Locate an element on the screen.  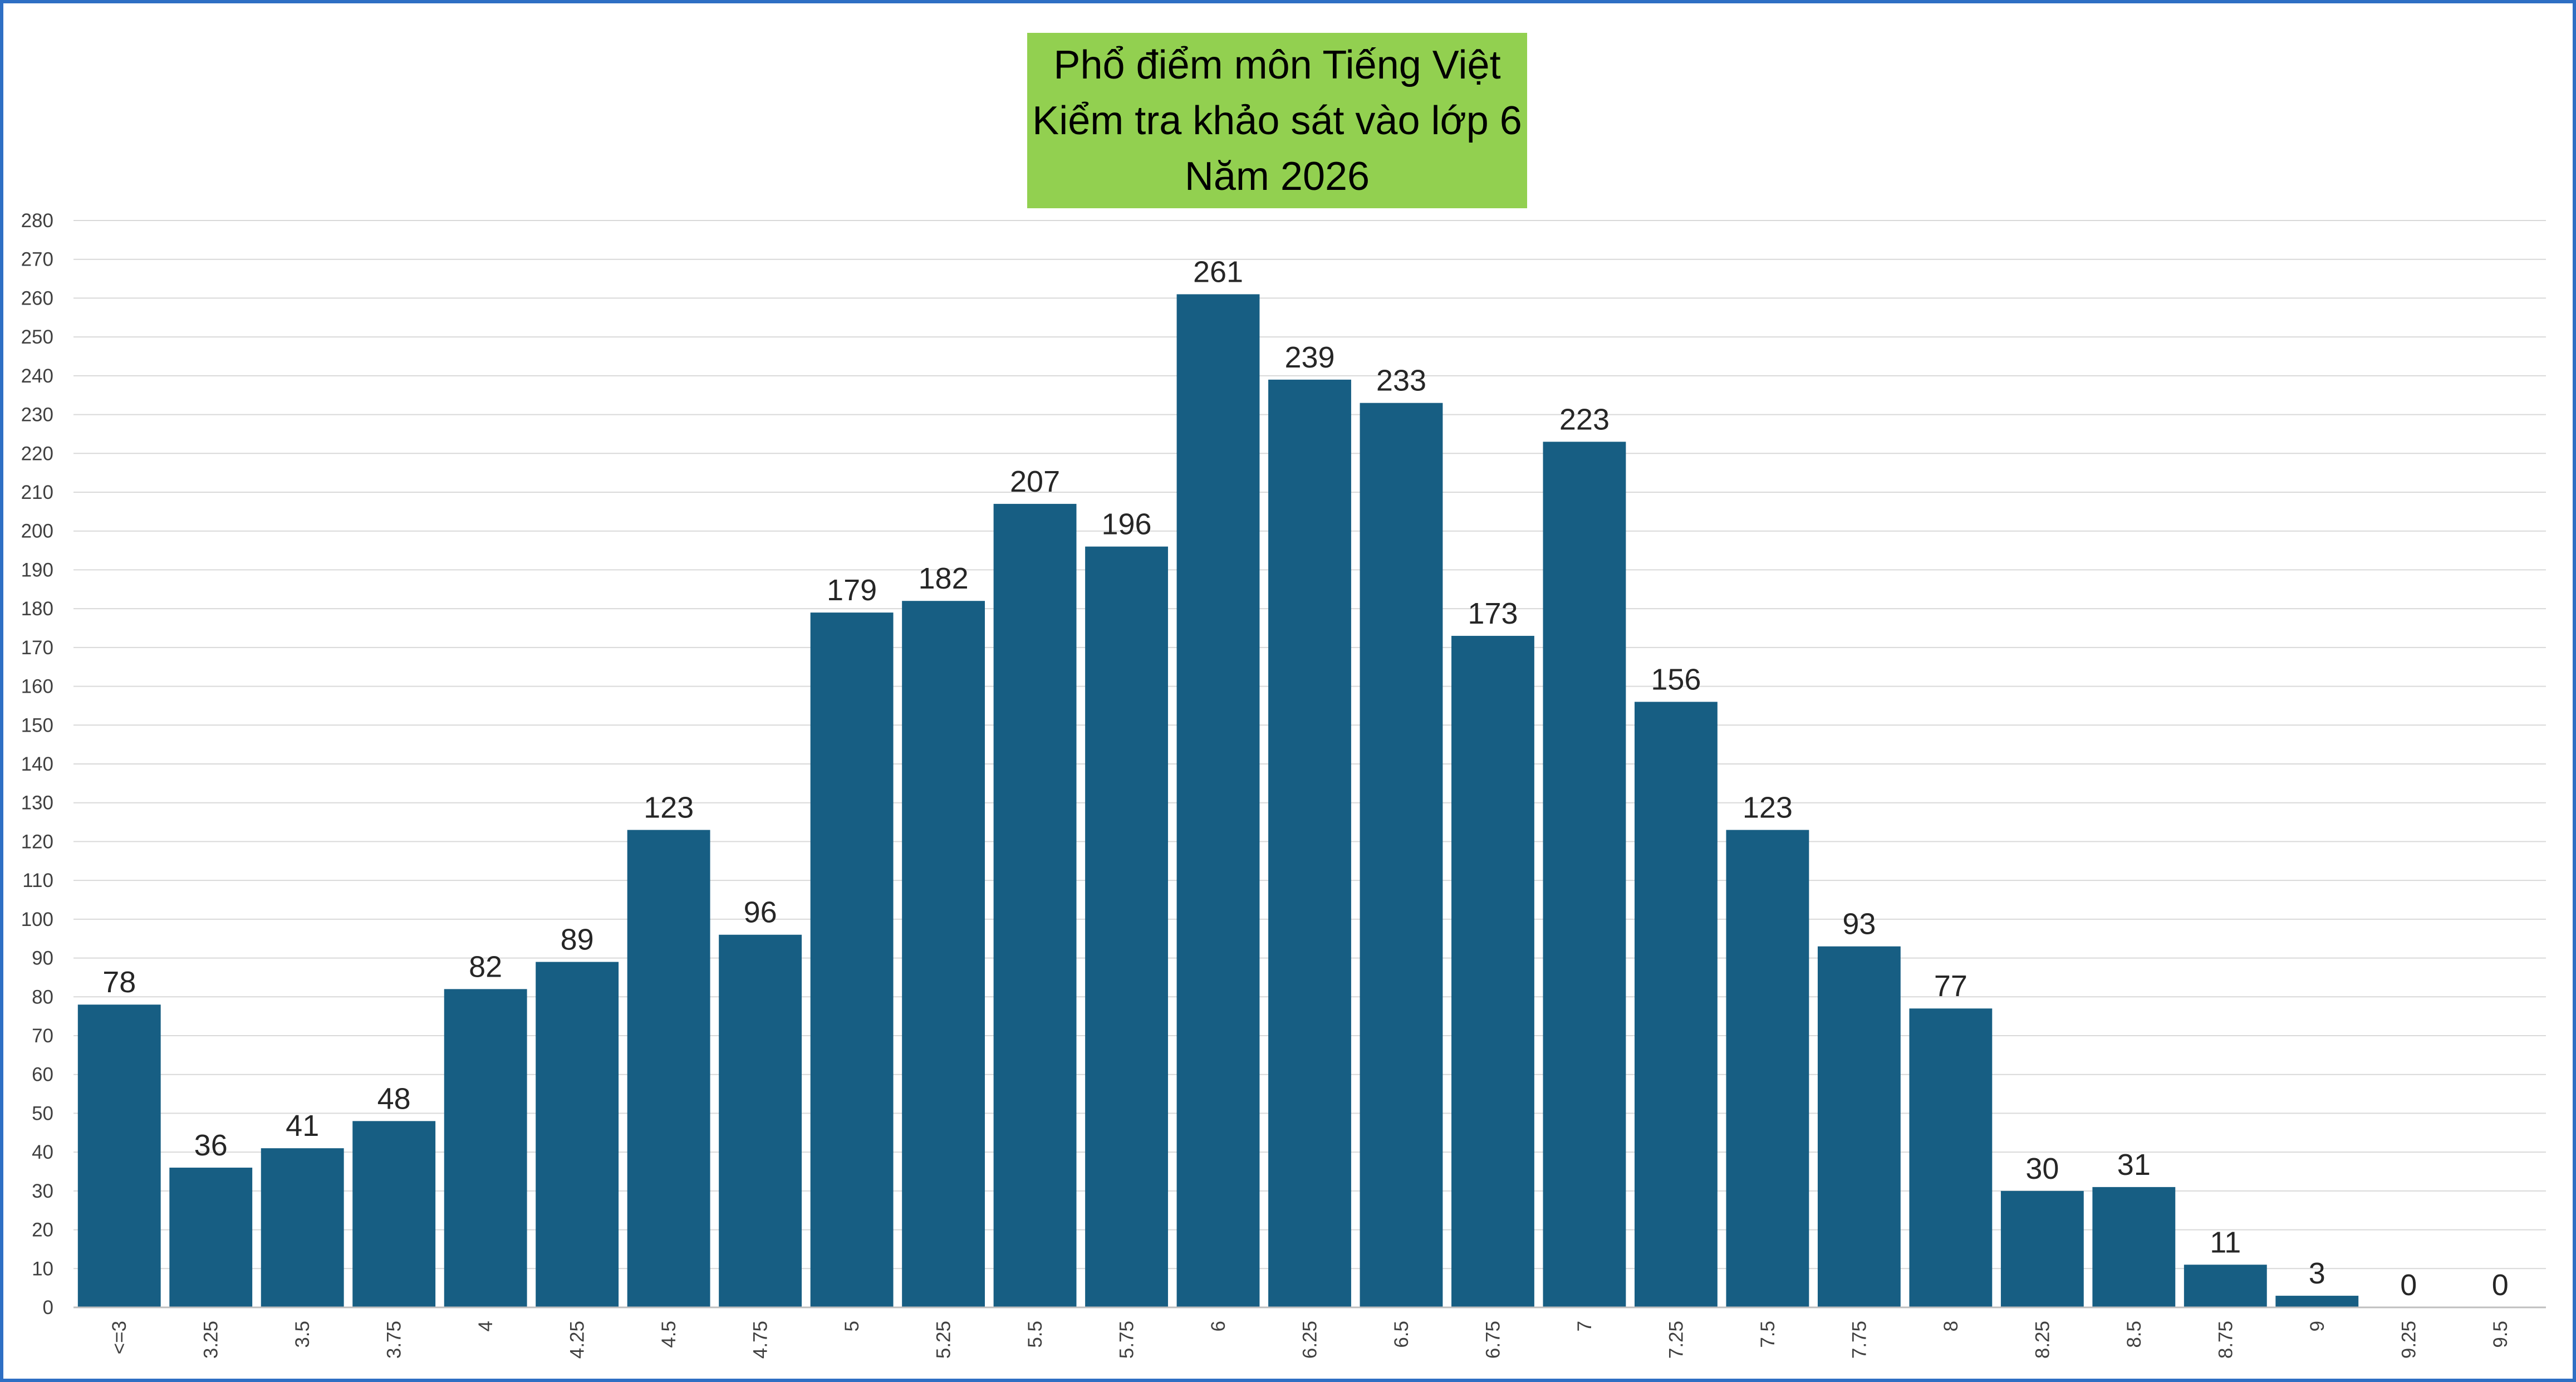
y-tick-label: 250 is located at coordinates (37, 337).